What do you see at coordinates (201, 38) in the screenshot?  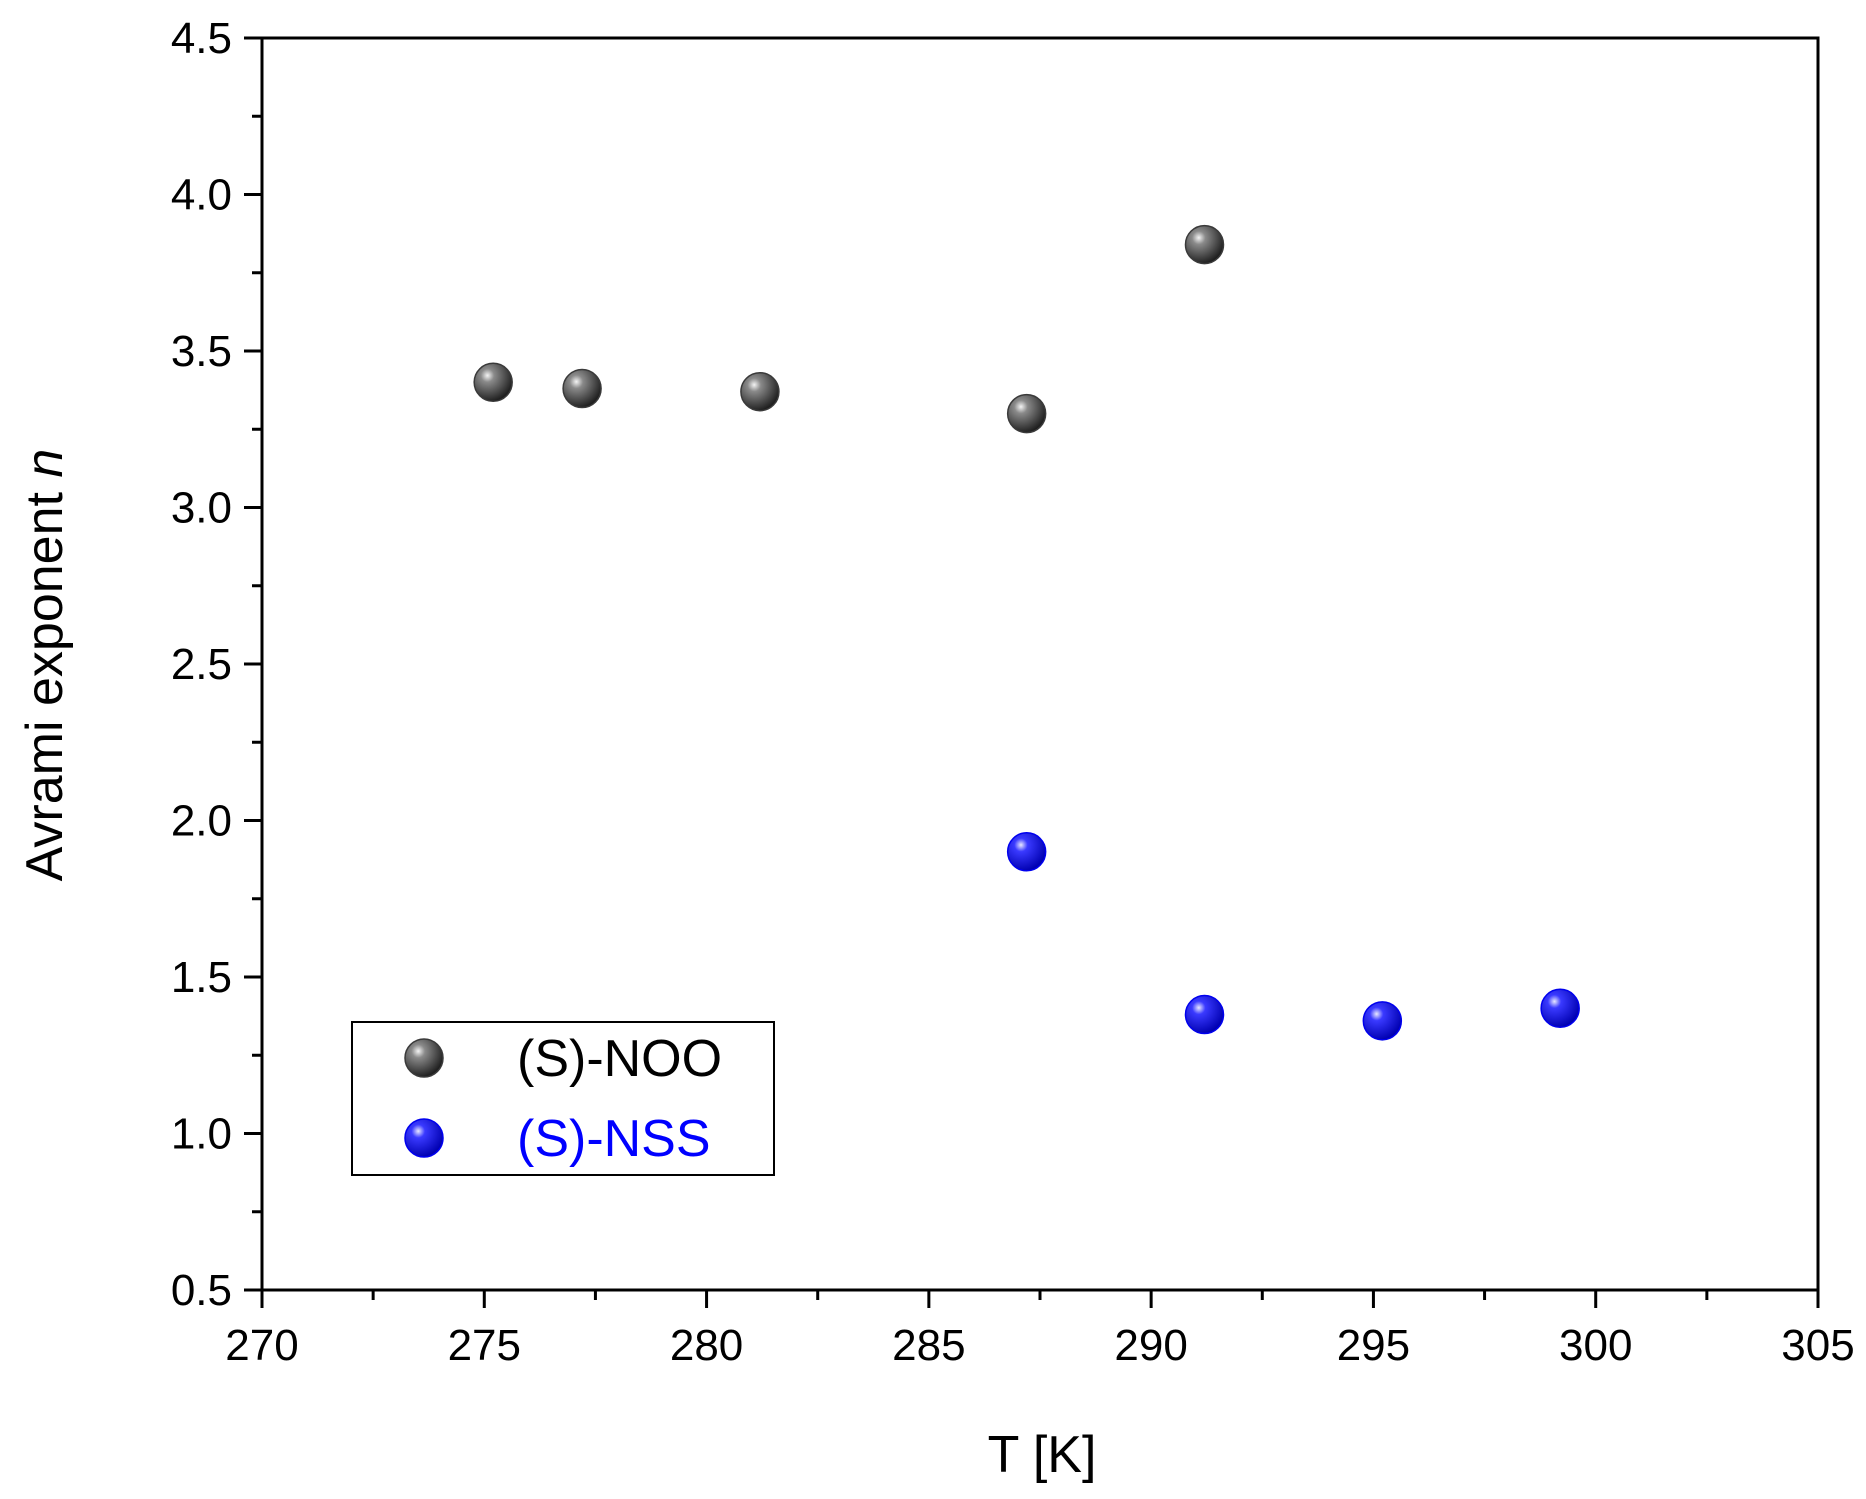 I see `y-tick-label: 4.5` at bounding box center [201, 38].